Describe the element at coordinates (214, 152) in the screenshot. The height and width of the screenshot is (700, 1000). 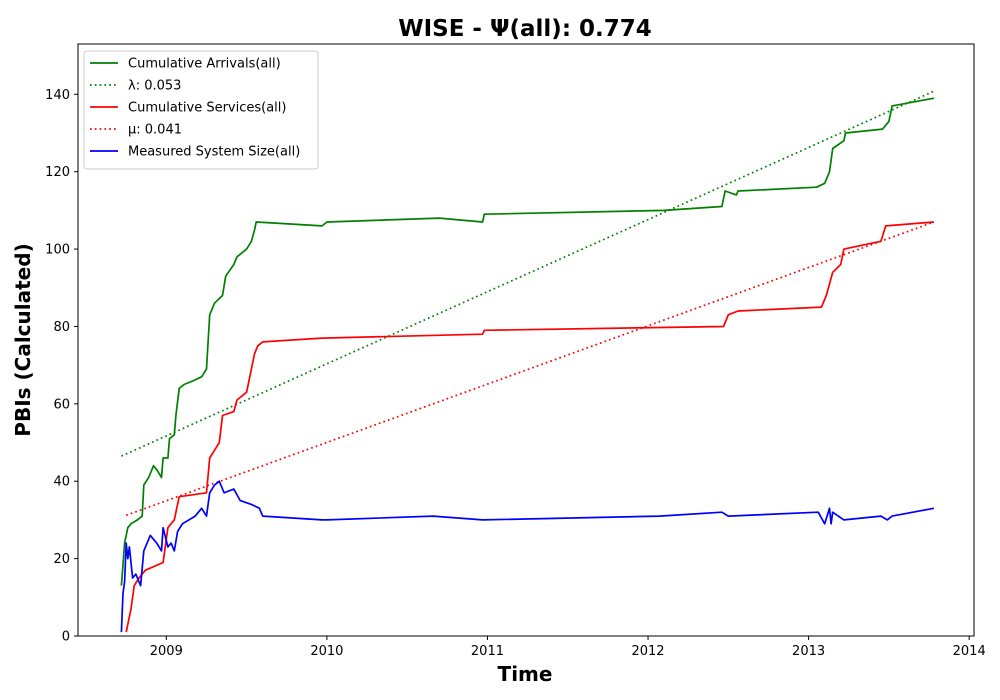
I see `legend-label-5: Measured System Size(all)` at that location.